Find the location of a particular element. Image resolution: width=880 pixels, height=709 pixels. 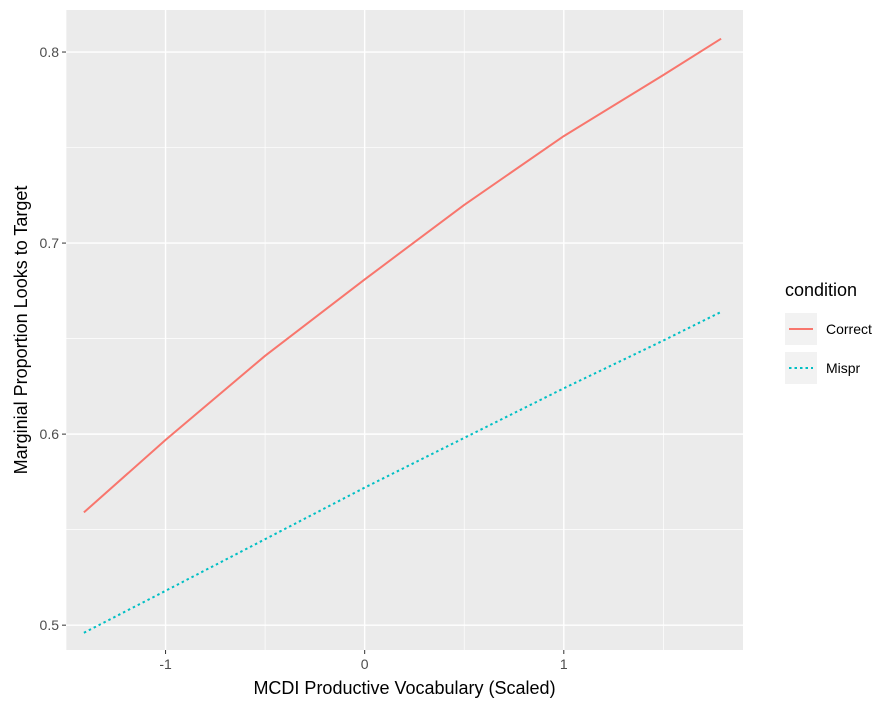

legend-title: condition is located at coordinates (821, 290).